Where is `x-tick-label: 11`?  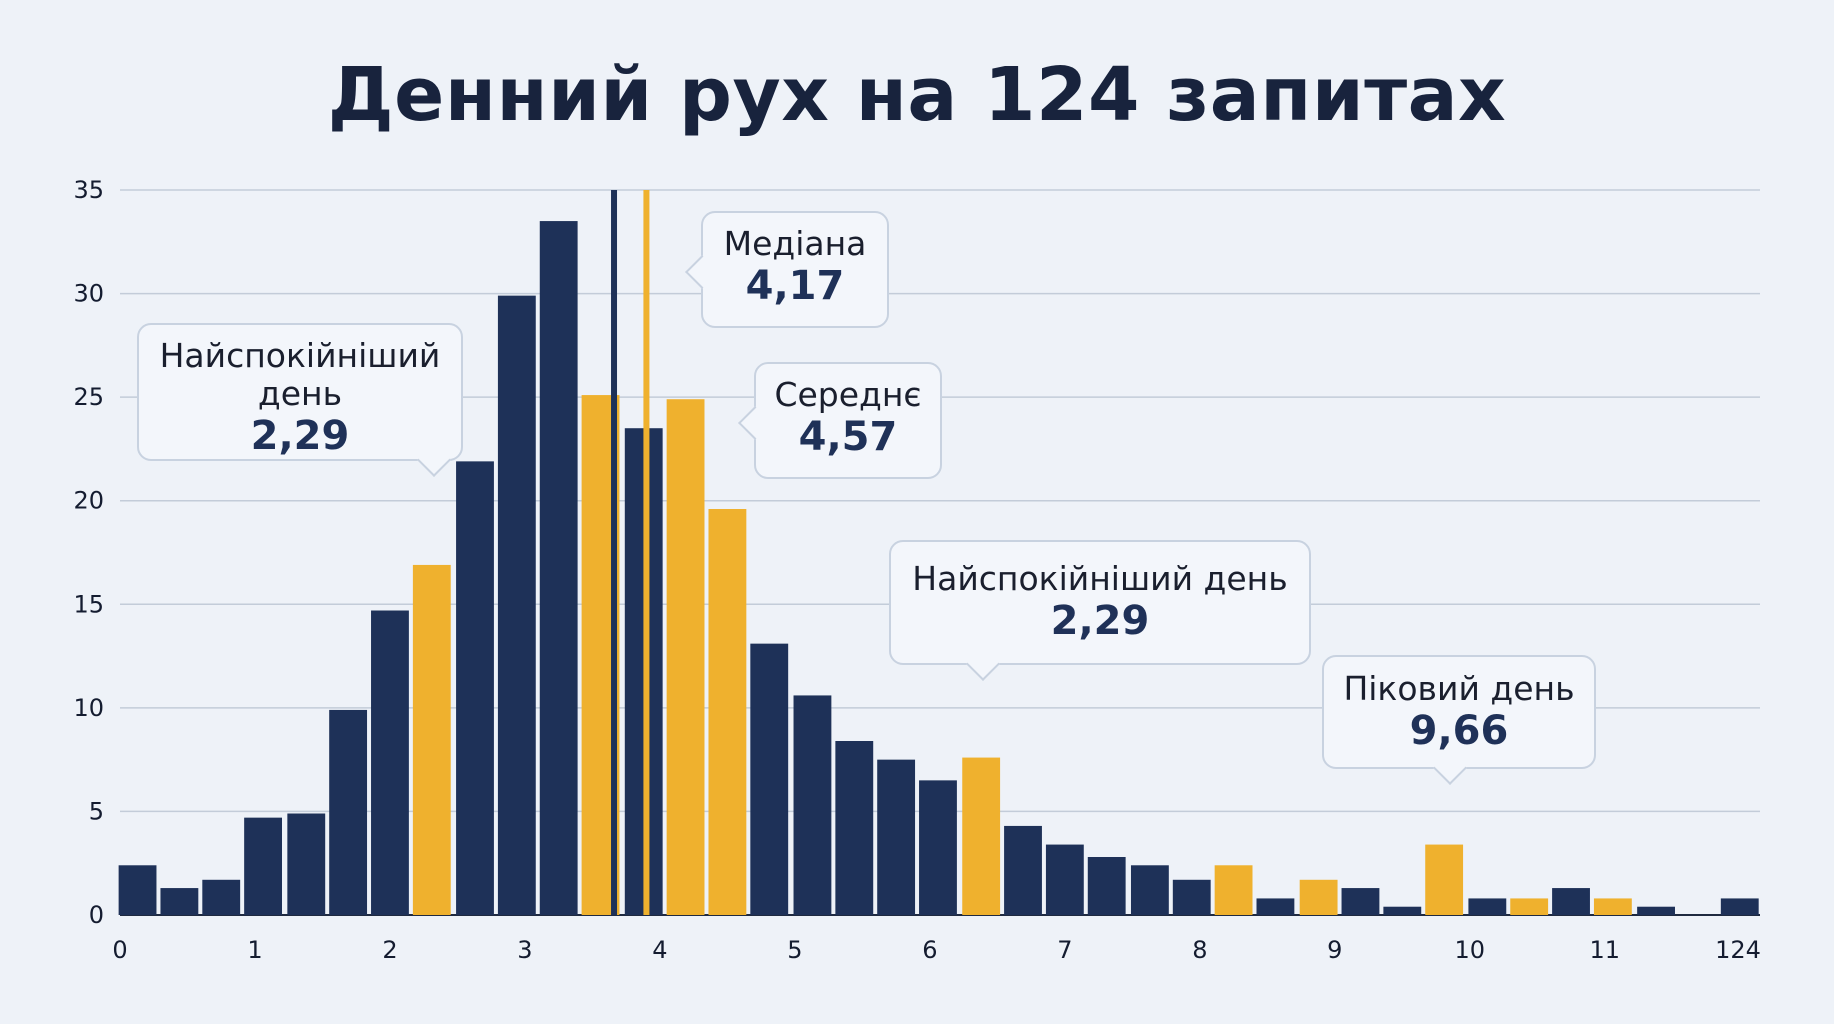
x-tick-label: 11 is located at coordinates (1605, 950).